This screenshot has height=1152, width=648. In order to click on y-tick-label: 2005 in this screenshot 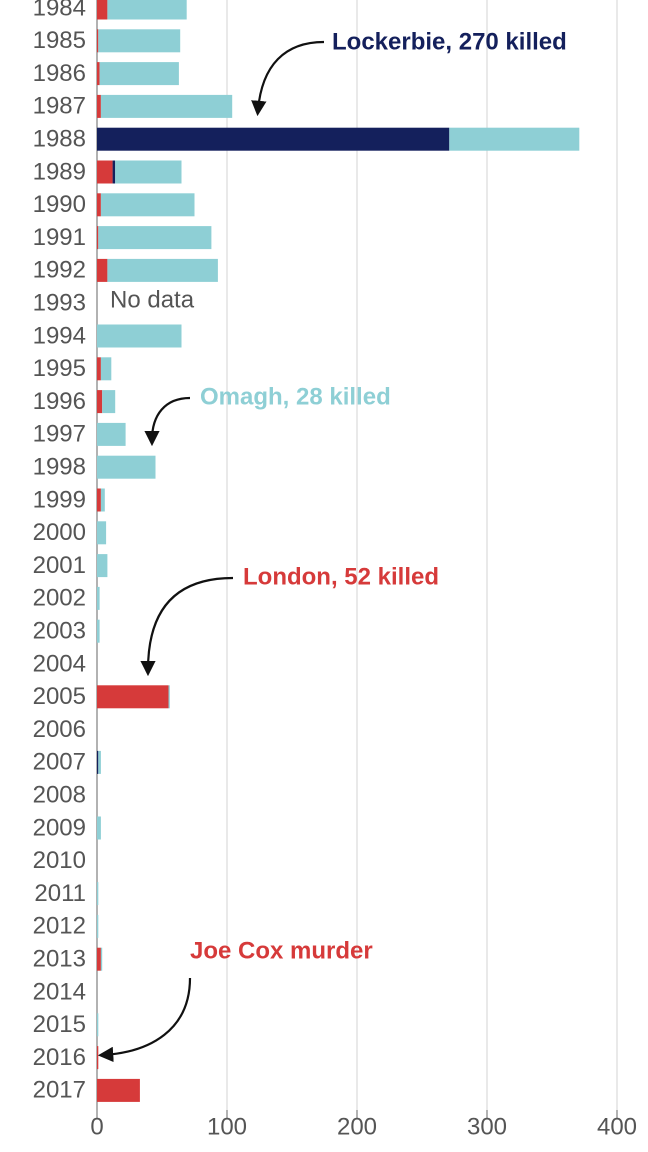, I will do `click(59, 696)`.